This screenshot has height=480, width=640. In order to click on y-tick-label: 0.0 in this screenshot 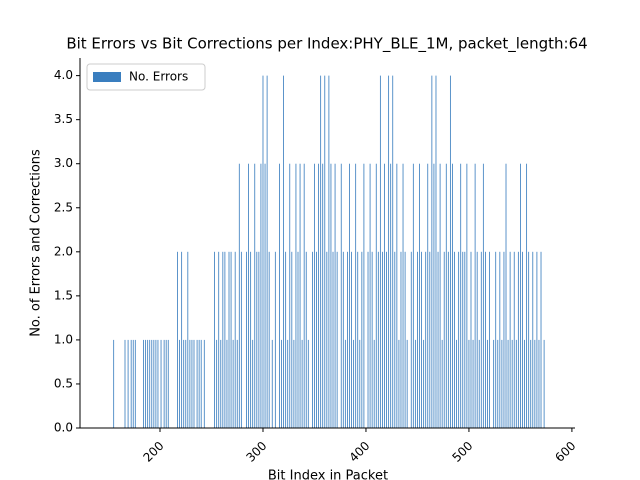, I will do `click(63, 428)`.